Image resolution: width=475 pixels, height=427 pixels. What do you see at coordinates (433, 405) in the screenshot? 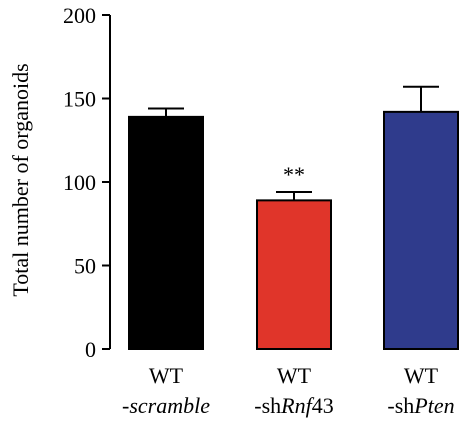
I see `category-label-part: Pten` at bounding box center [433, 405].